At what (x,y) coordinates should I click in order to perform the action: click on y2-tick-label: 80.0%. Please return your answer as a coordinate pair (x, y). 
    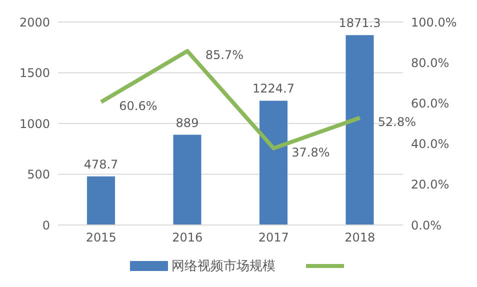
    Looking at the image, I should click on (430, 63).